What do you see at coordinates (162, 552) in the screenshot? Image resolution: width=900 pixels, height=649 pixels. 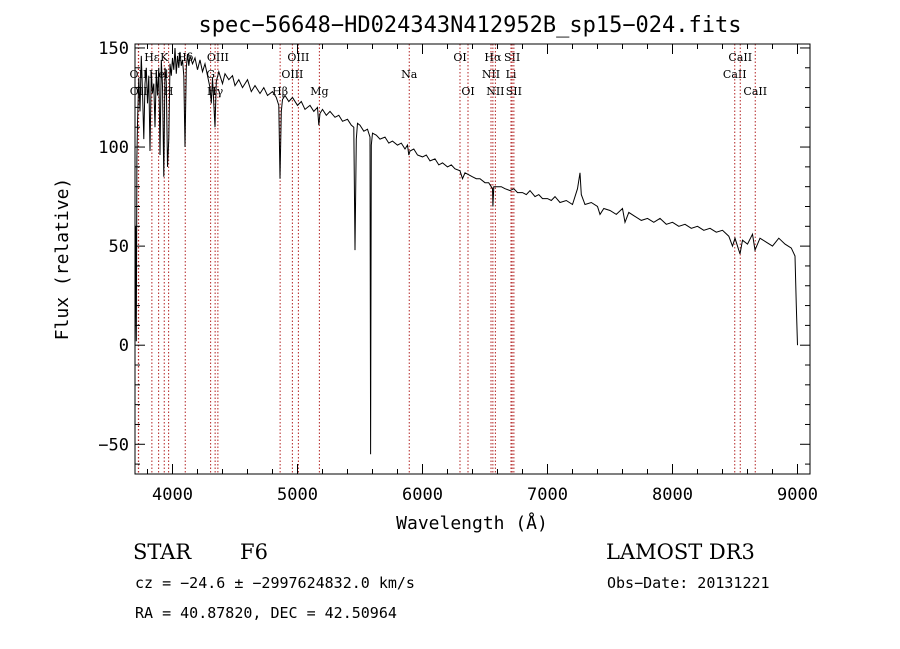 I see `object-type: STAR` at bounding box center [162, 552].